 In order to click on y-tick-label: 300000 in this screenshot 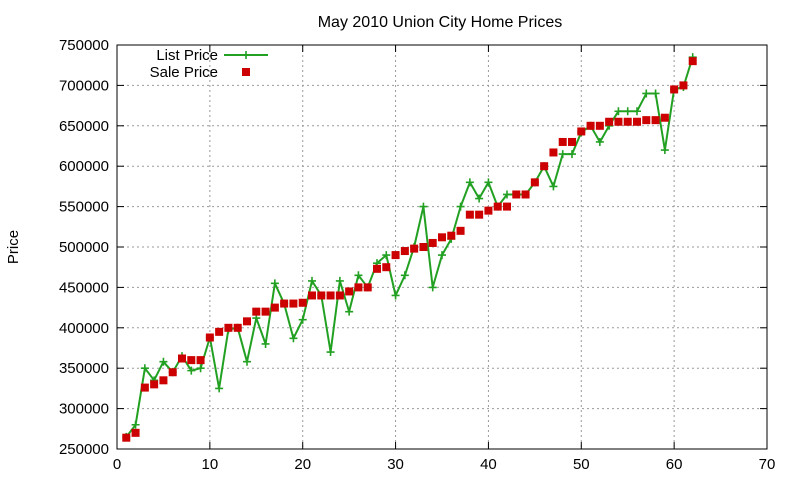, I will do `click(84, 409)`.